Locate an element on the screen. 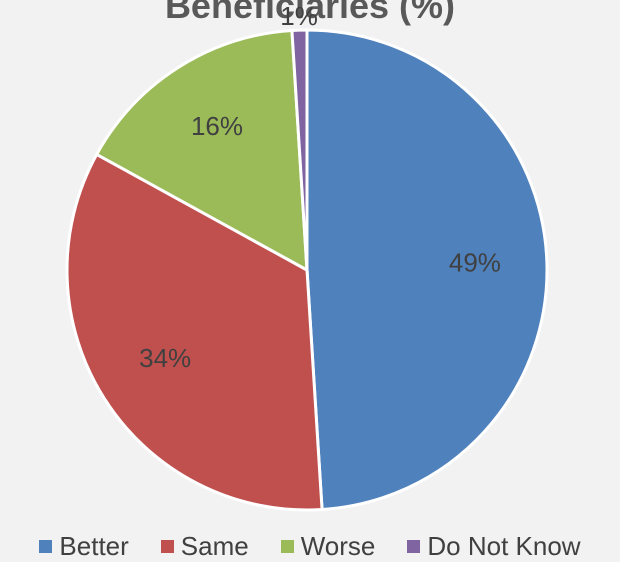 The image size is (620, 562). data-label-worse: 16% is located at coordinates (217, 126).